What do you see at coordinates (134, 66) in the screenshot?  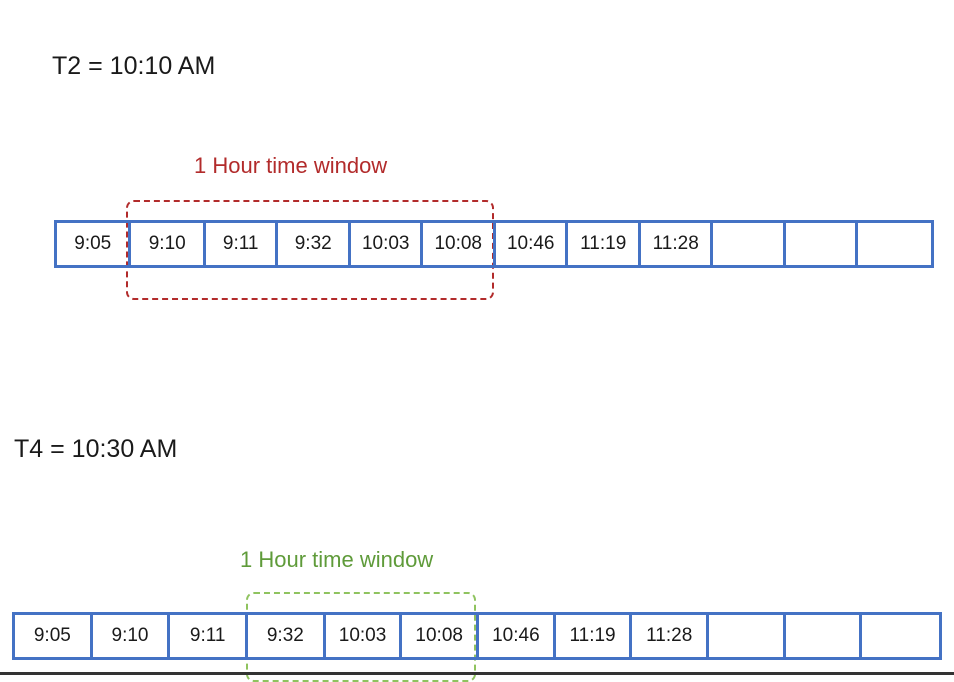 I see `t2-title: T2 = 10:10 AM` at bounding box center [134, 66].